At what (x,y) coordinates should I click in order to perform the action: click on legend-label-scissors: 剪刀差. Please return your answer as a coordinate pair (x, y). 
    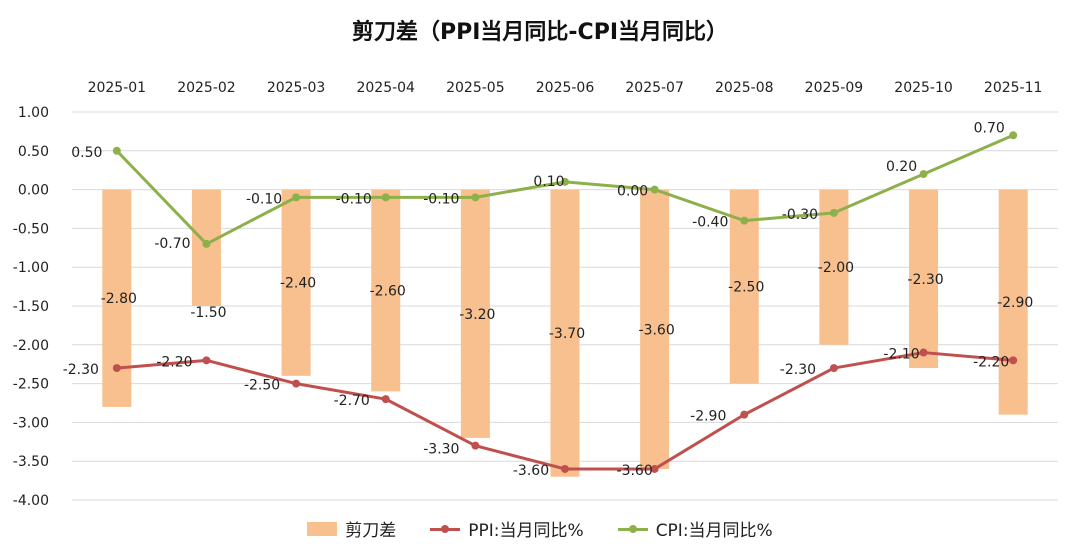
    Looking at the image, I should click on (371, 531).